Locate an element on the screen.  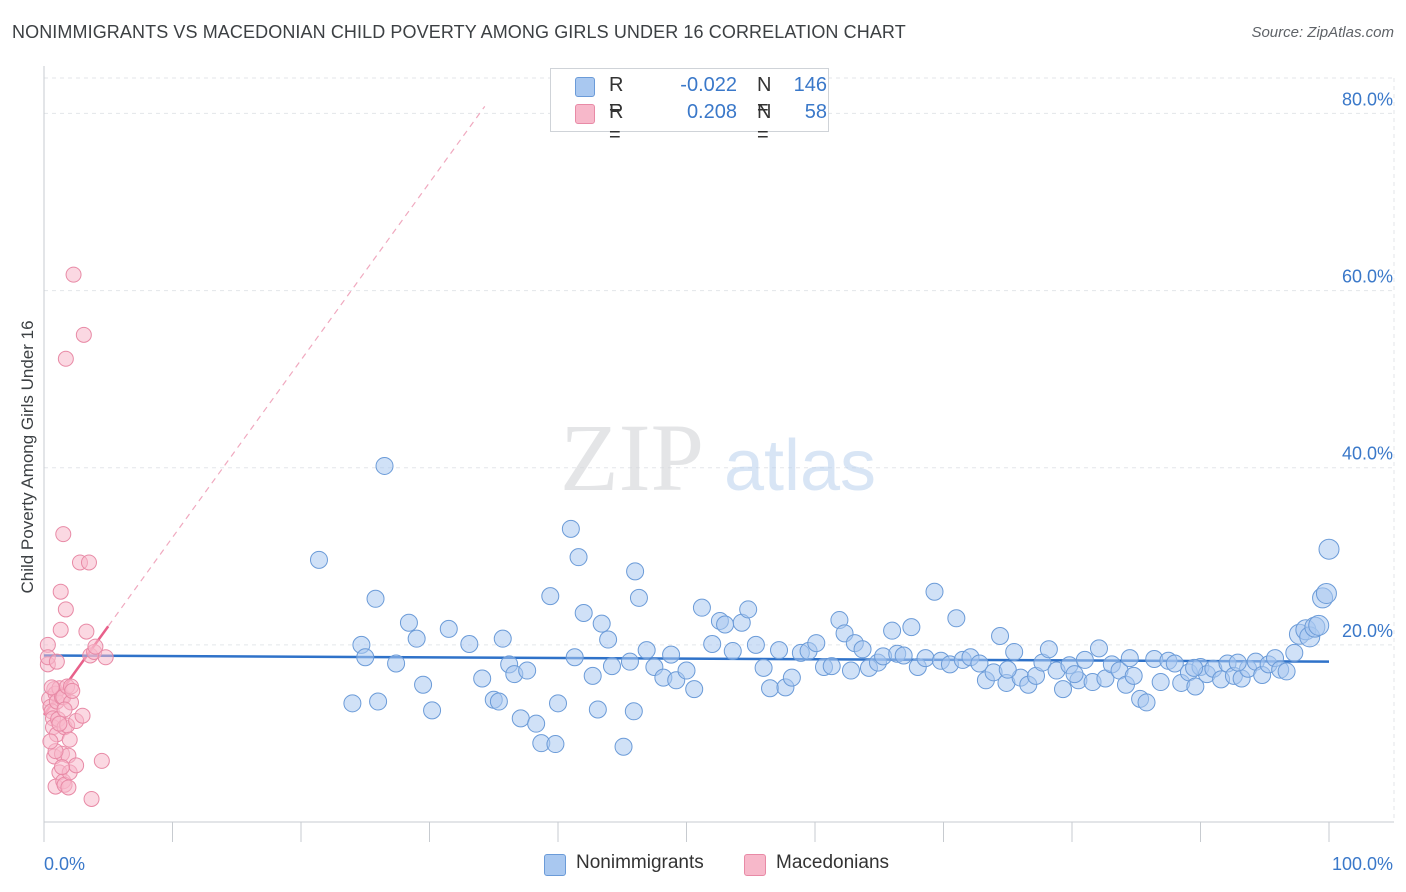
macedonians-points is located at coordinates (76, 536).